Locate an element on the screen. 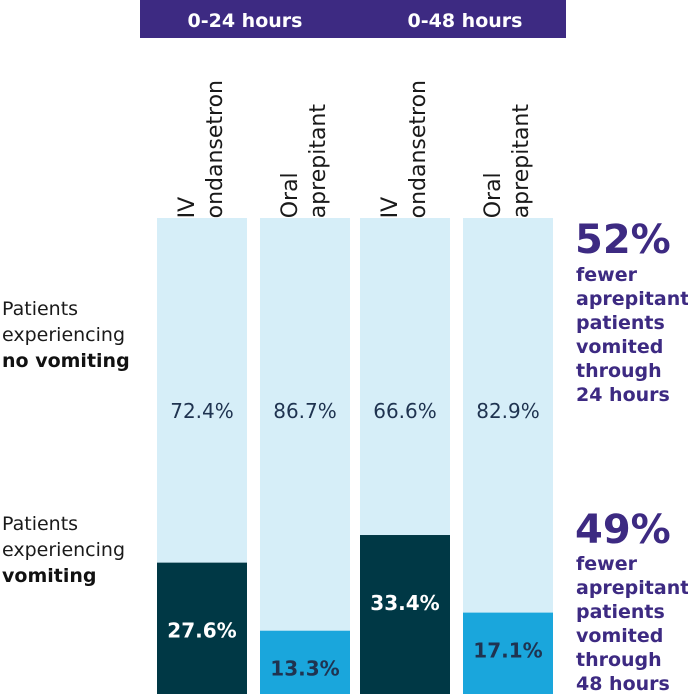  row-label-vomiting: Patients experiencing vomiting is located at coordinates (63, 550).